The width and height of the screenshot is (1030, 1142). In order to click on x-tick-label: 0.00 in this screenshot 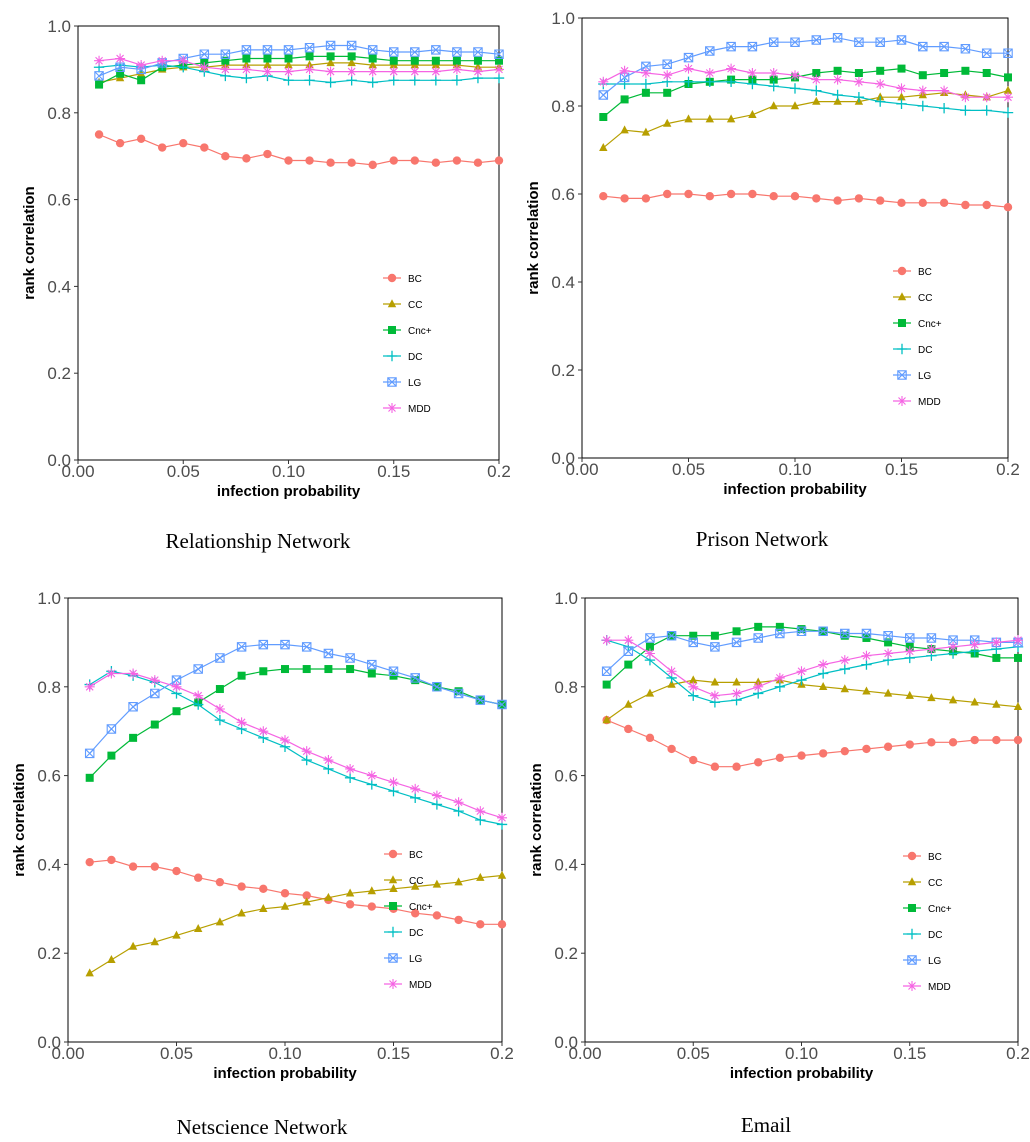, I will do `click(581, 469)`.